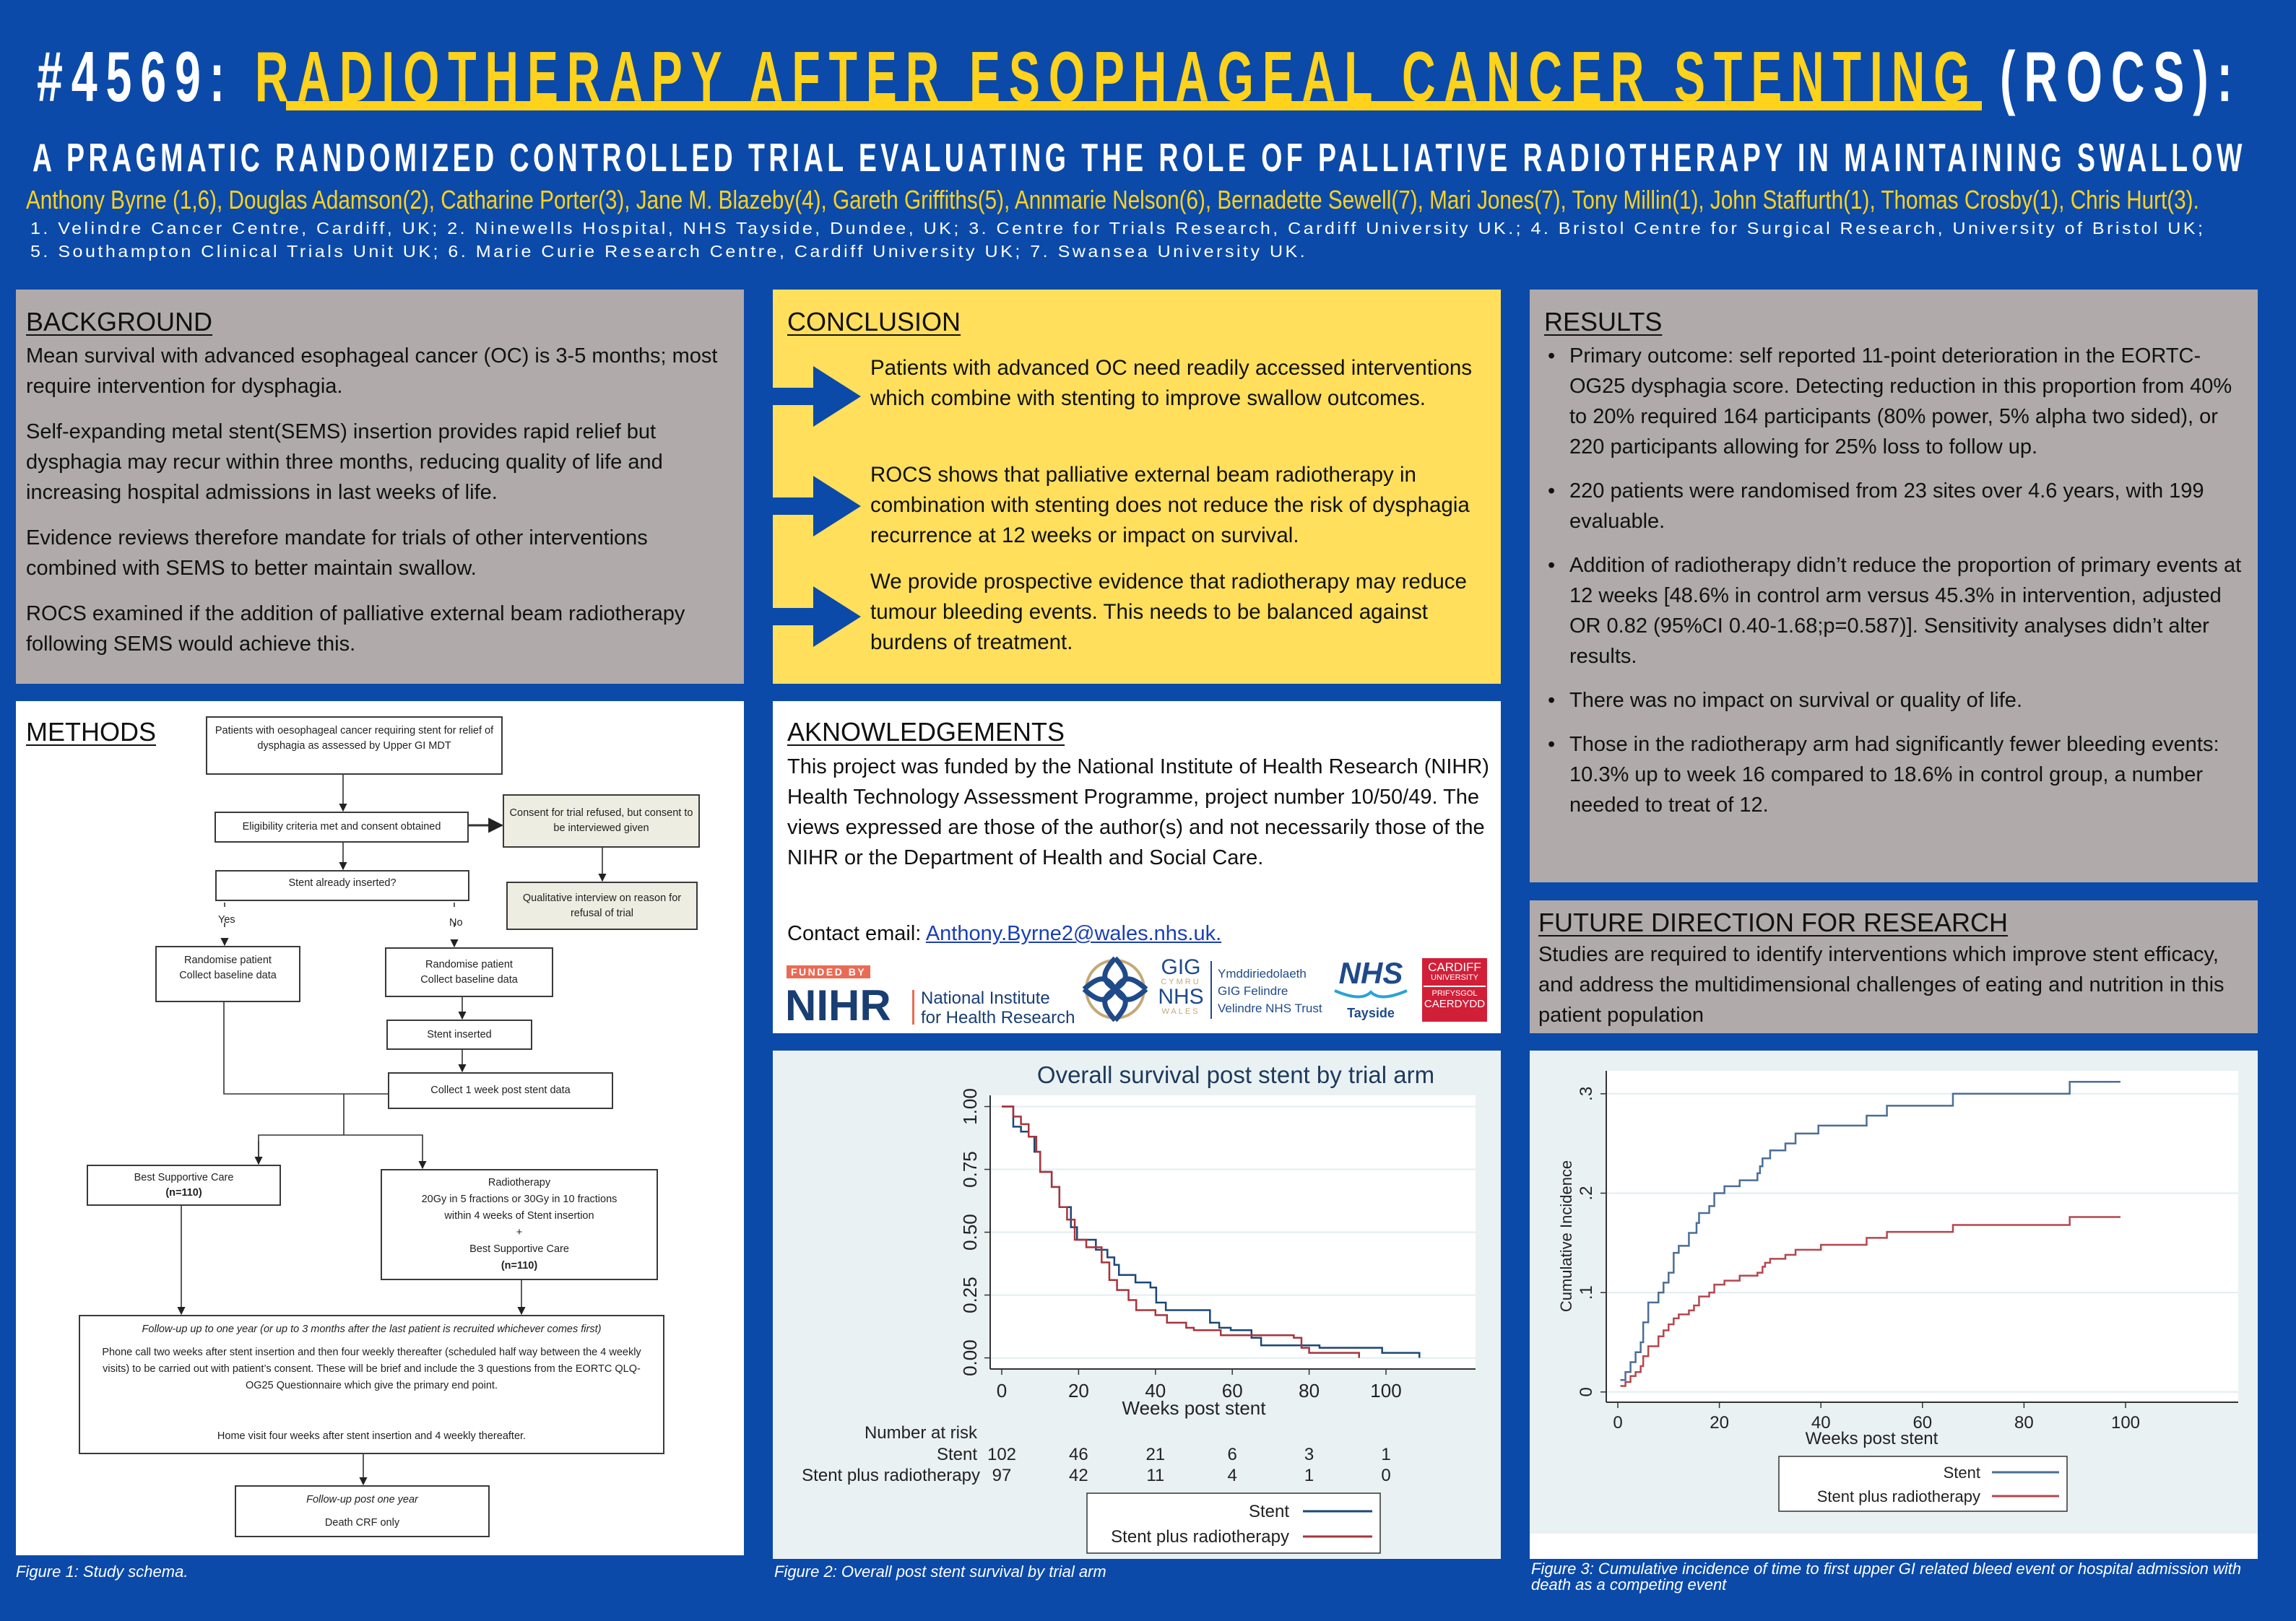 This screenshot has width=2296, height=1621. I want to click on risk-table-value: 3, so click(1309, 1454).